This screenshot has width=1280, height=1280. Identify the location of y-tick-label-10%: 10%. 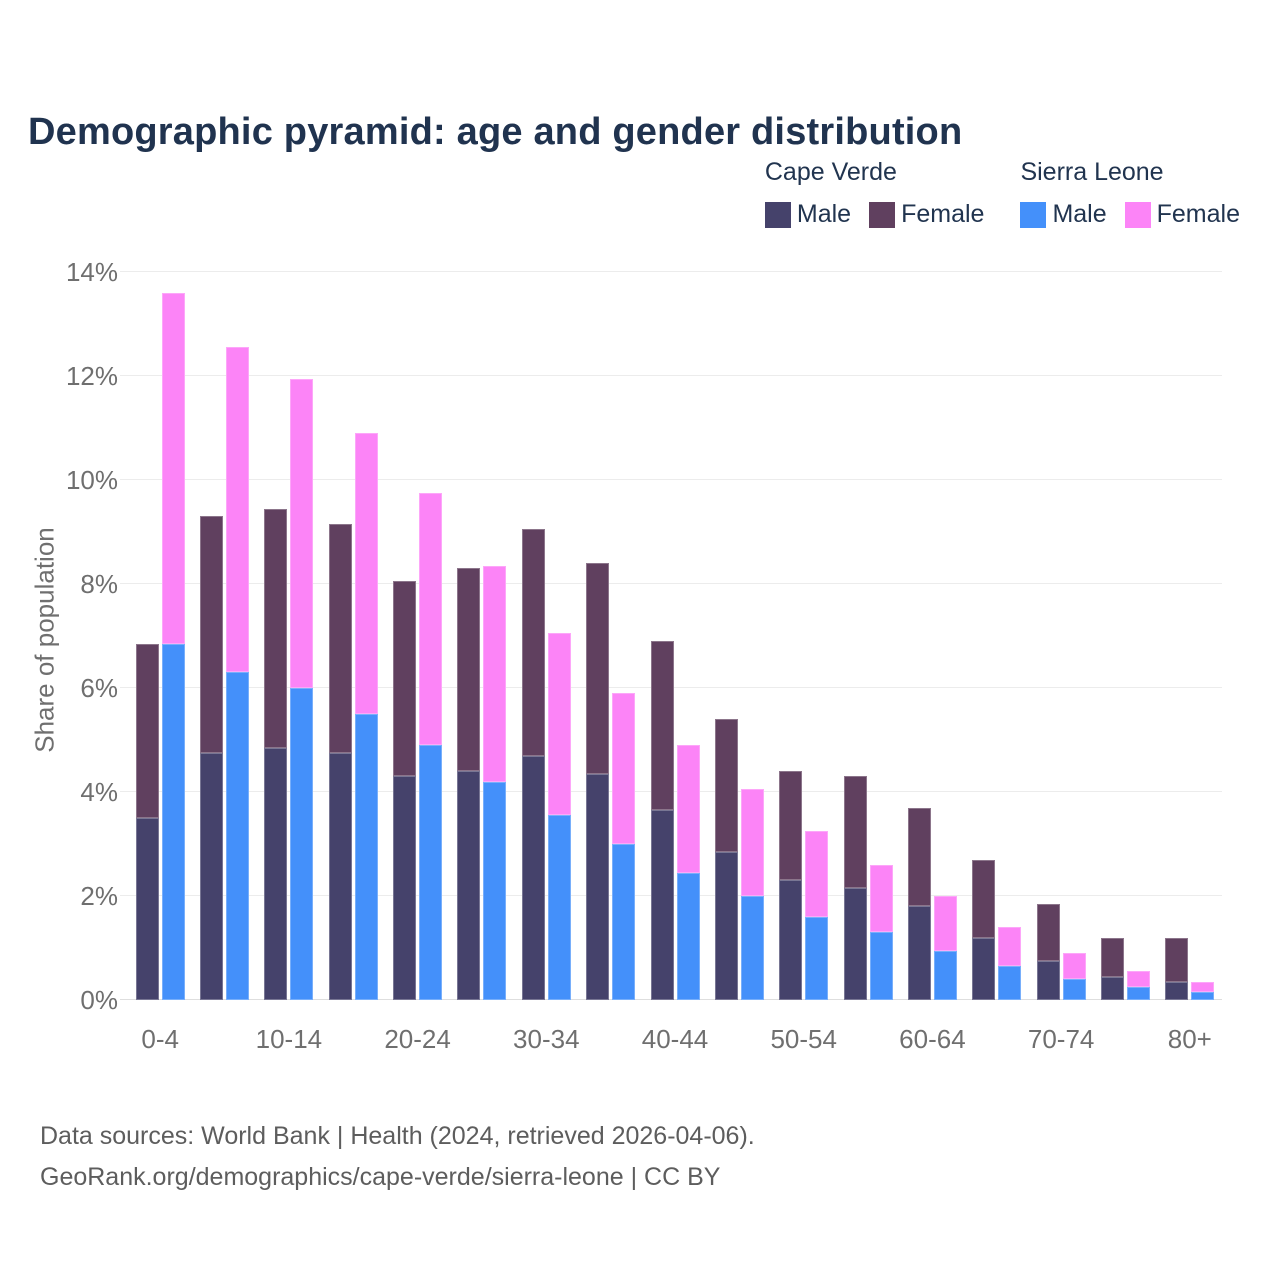
(91, 480).